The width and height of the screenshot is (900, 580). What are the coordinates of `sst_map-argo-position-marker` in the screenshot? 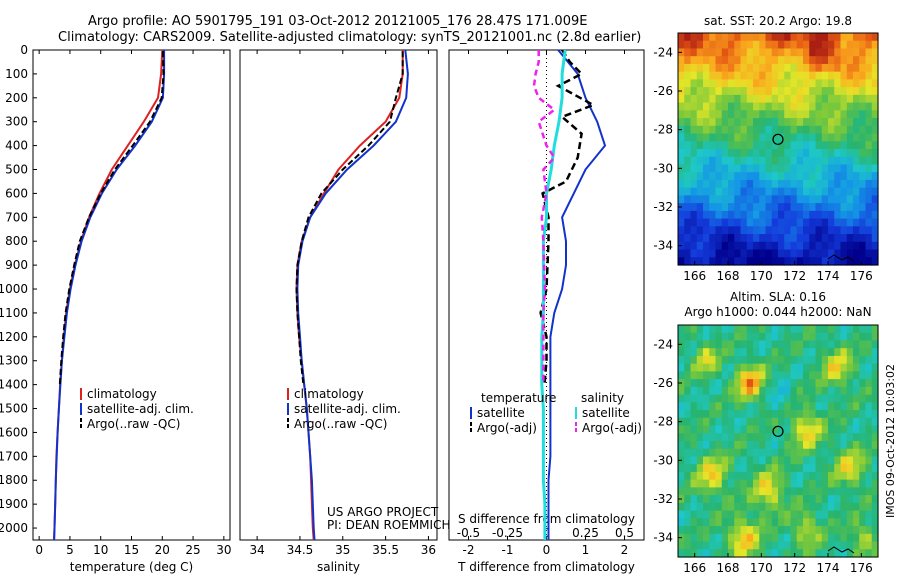 It's located at (778, 139).